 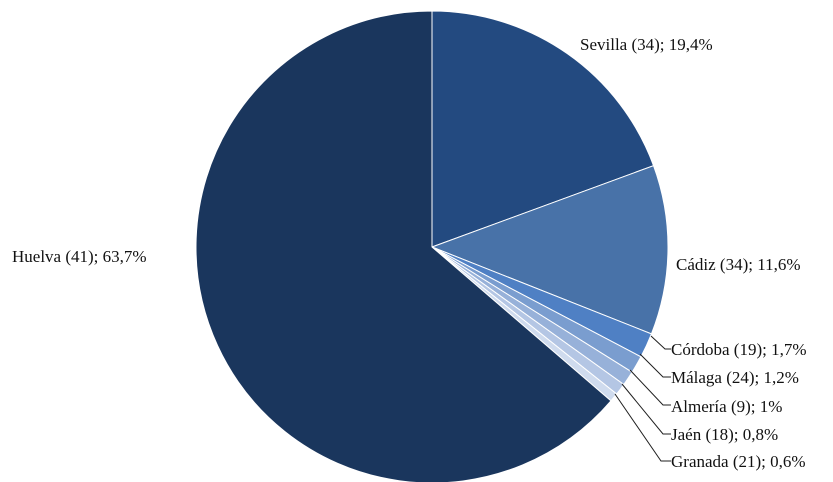 I want to click on pie-slice-cadiz, so click(x=549, y=250).